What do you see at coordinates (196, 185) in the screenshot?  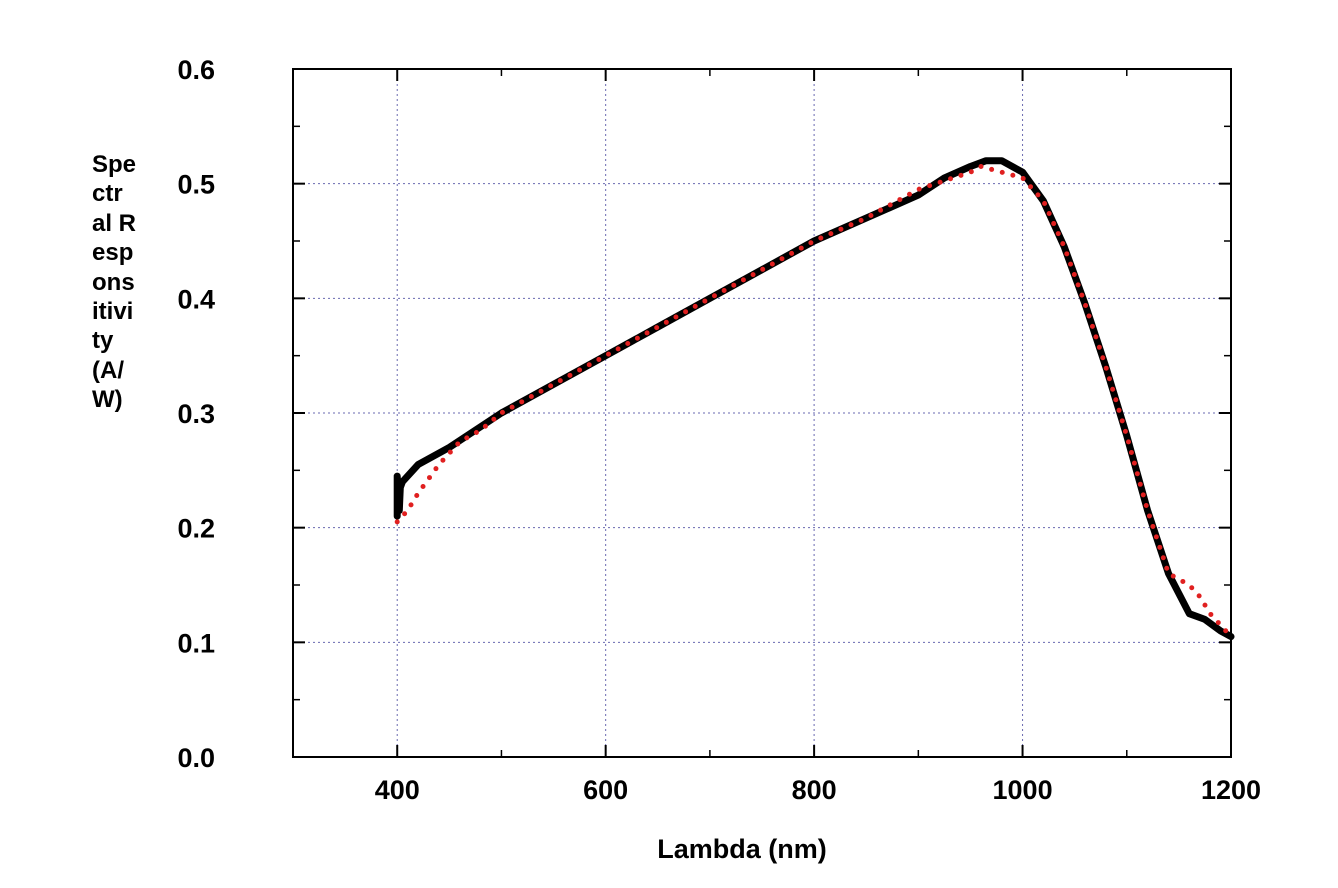 I see `y-tick-label: 0.5` at bounding box center [196, 185].